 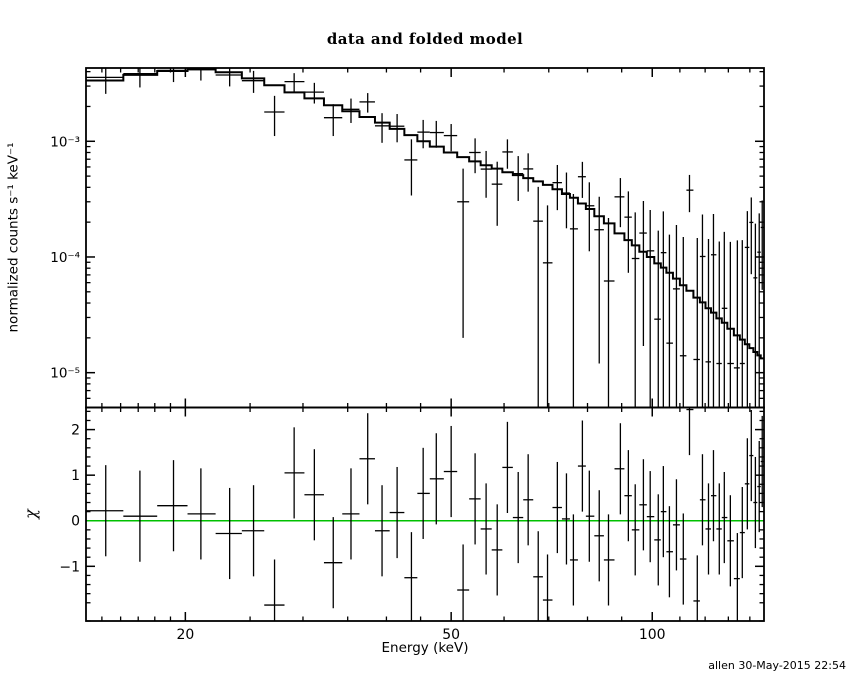 What do you see at coordinates (65, 374) in the screenshot?
I see `svg-text: 10⁻⁵` at bounding box center [65, 374].